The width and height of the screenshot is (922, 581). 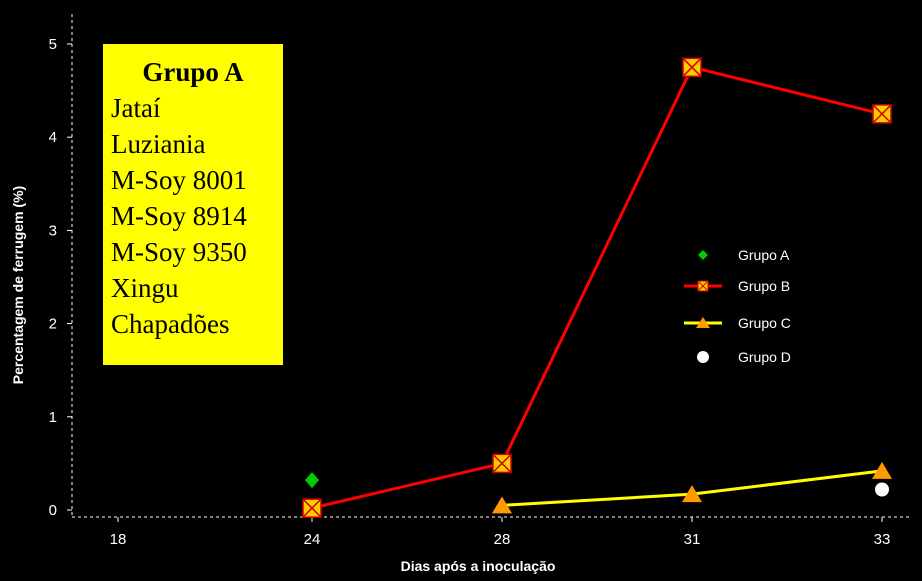 What do you see at coordinates (312, 539) in the screenshot?
I see `x-tick-label: 24` at bounding box center [312, 539].